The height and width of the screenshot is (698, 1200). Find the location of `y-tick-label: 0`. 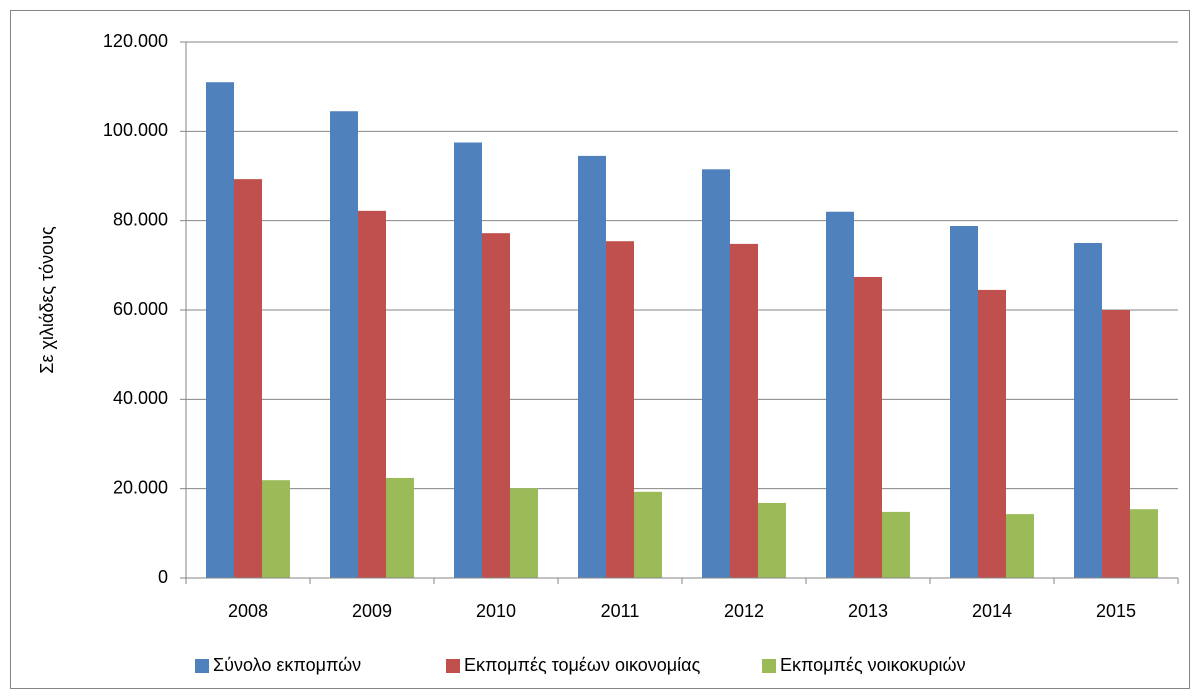

y-tick-label: 0 is located at coordinates (163, 577).